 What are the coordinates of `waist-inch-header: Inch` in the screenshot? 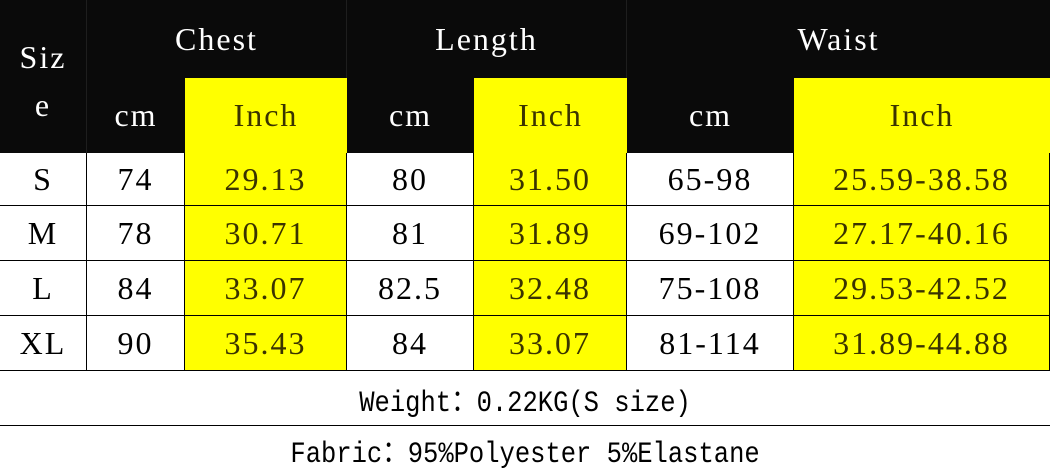 It's located at (922, 115).